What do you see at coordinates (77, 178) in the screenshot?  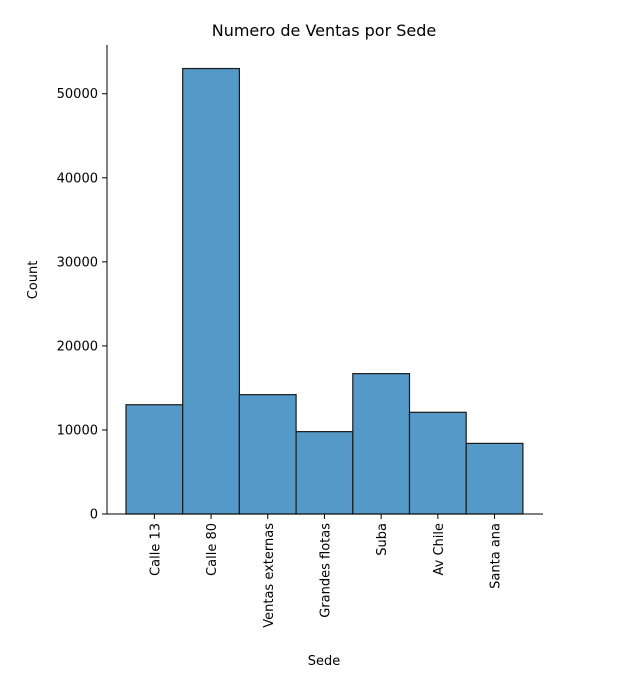 I see `y-tick-label: 40000` at bounding box center [77, 178].